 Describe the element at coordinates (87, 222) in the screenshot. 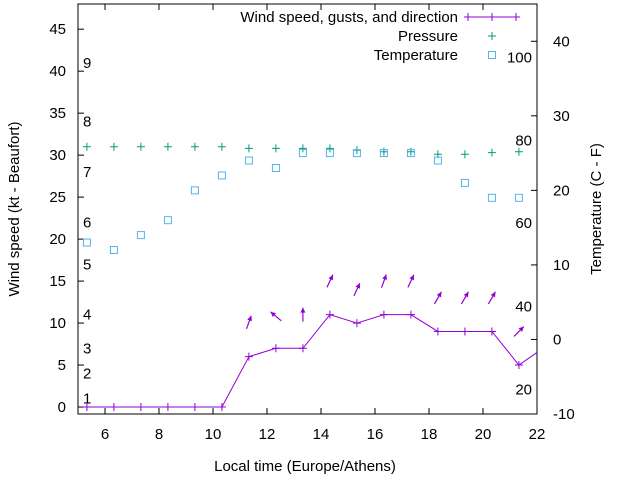

I see `beaufort-label: 6` at that location.